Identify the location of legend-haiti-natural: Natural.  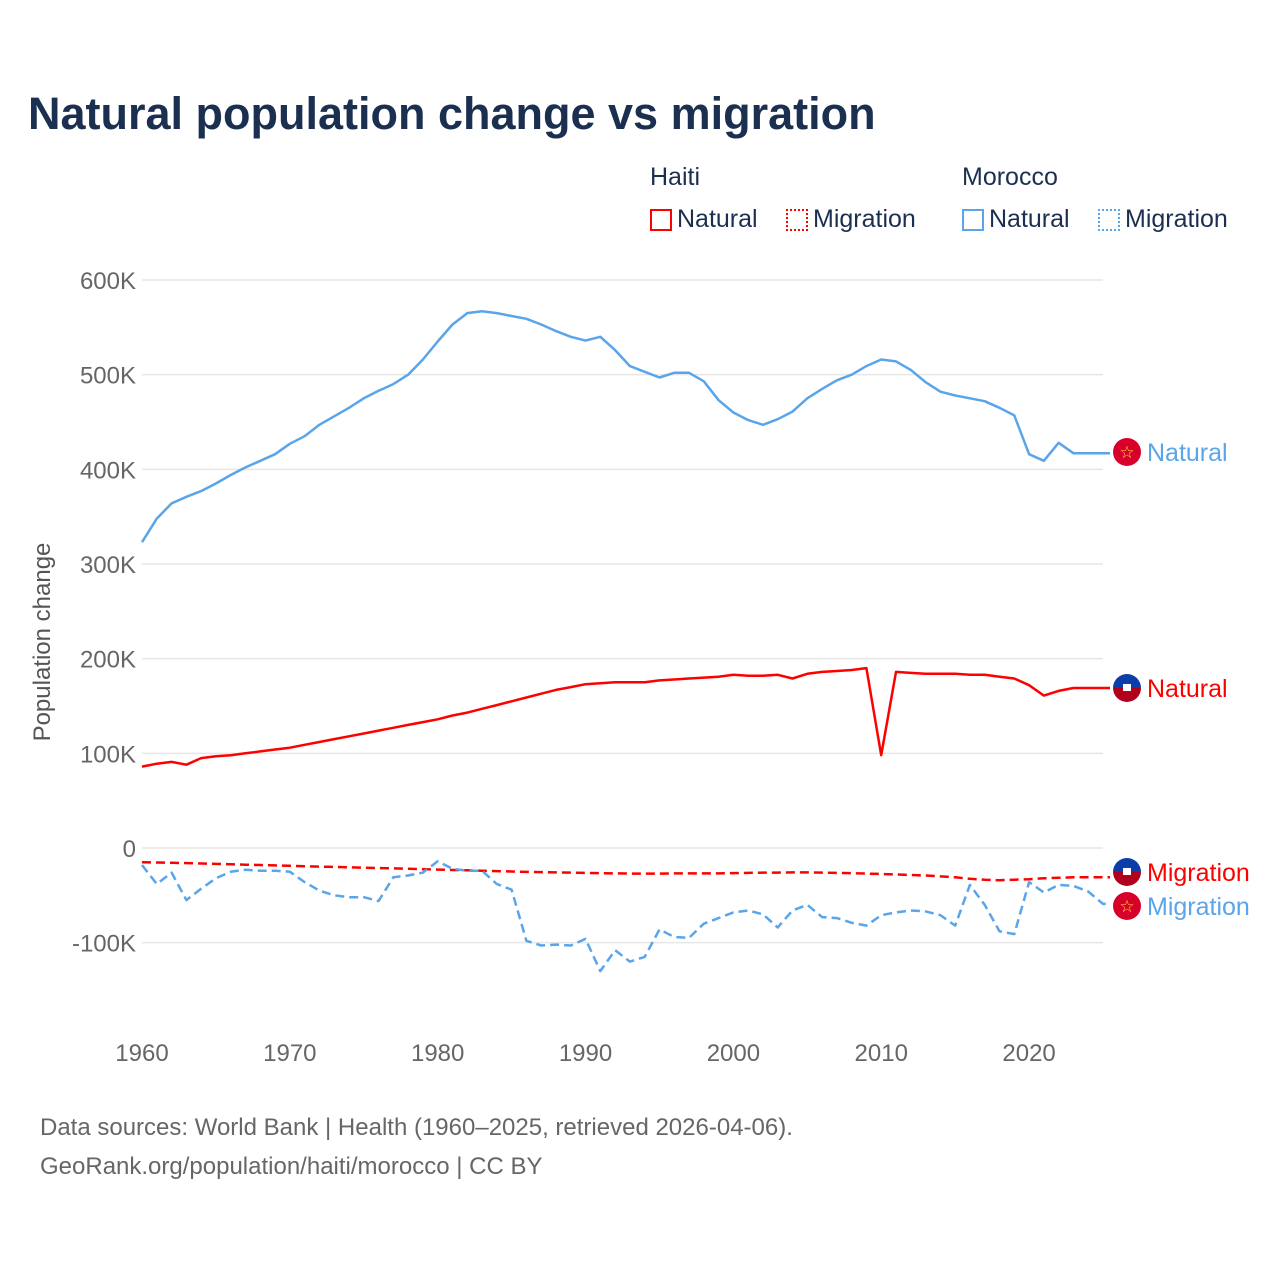
(704, 219).